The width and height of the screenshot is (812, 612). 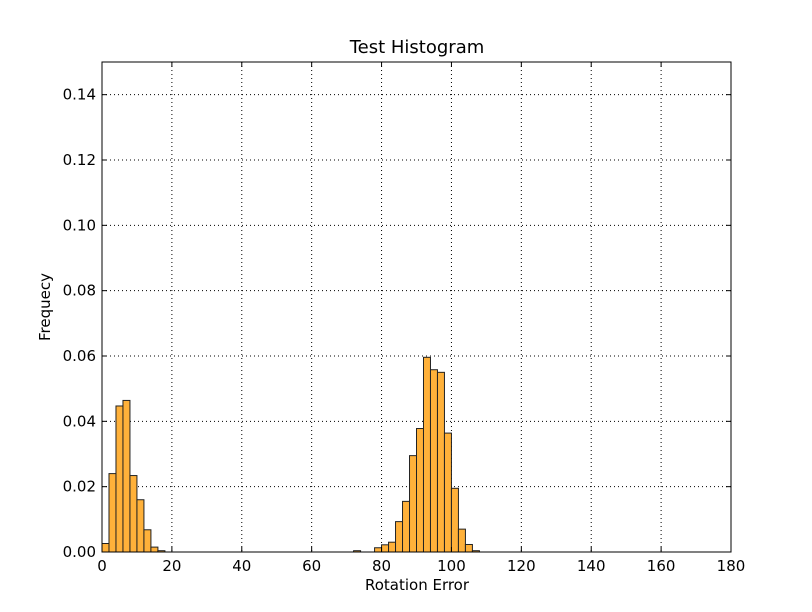 What do you see at coordinates (451, 566) in the screenshot?
I see `x-tick-label: 100` at bounding box center [451, 566].